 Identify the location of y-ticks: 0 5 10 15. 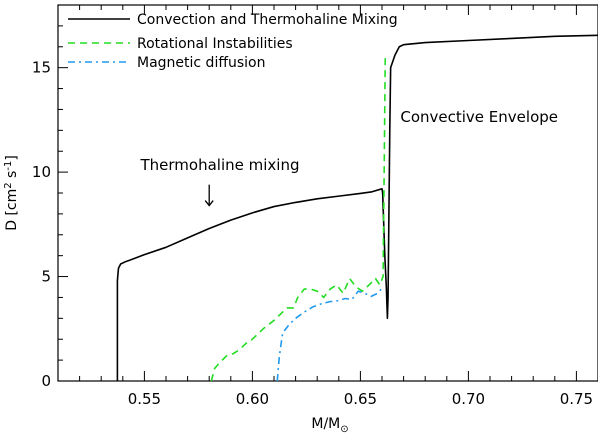
(50, 197).